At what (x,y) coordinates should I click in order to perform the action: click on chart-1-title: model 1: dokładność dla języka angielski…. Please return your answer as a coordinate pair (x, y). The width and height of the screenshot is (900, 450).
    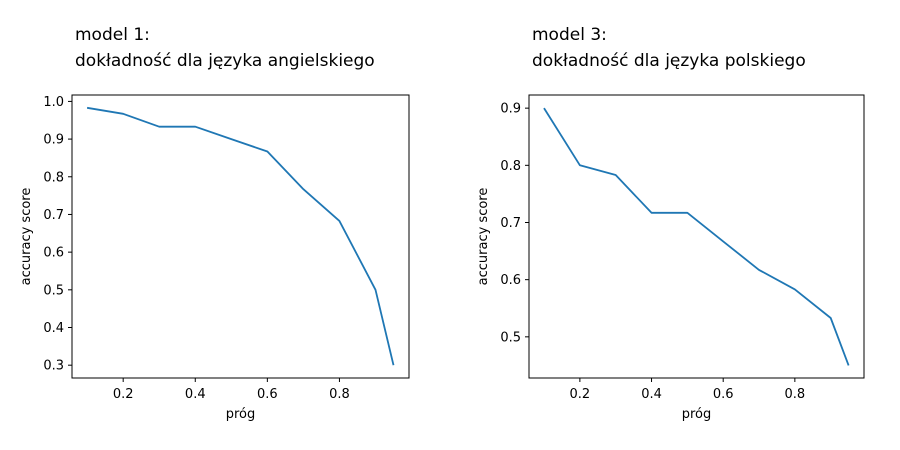
    Looking at the image, I should click on (225, 48).